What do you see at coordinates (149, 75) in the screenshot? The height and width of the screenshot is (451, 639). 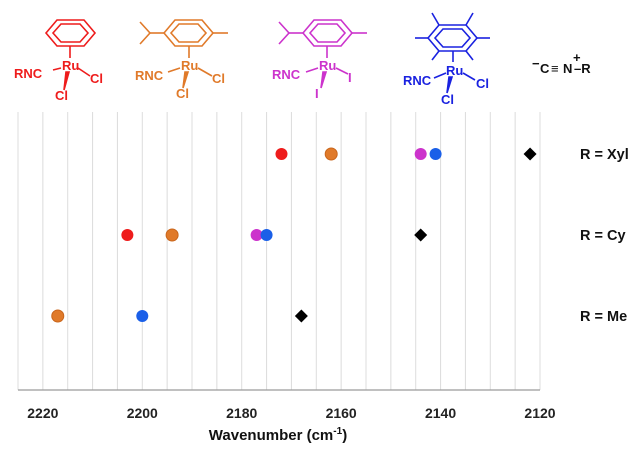 I see `structure-cymene-ligand: RNC` at bounding box center [149, 75].